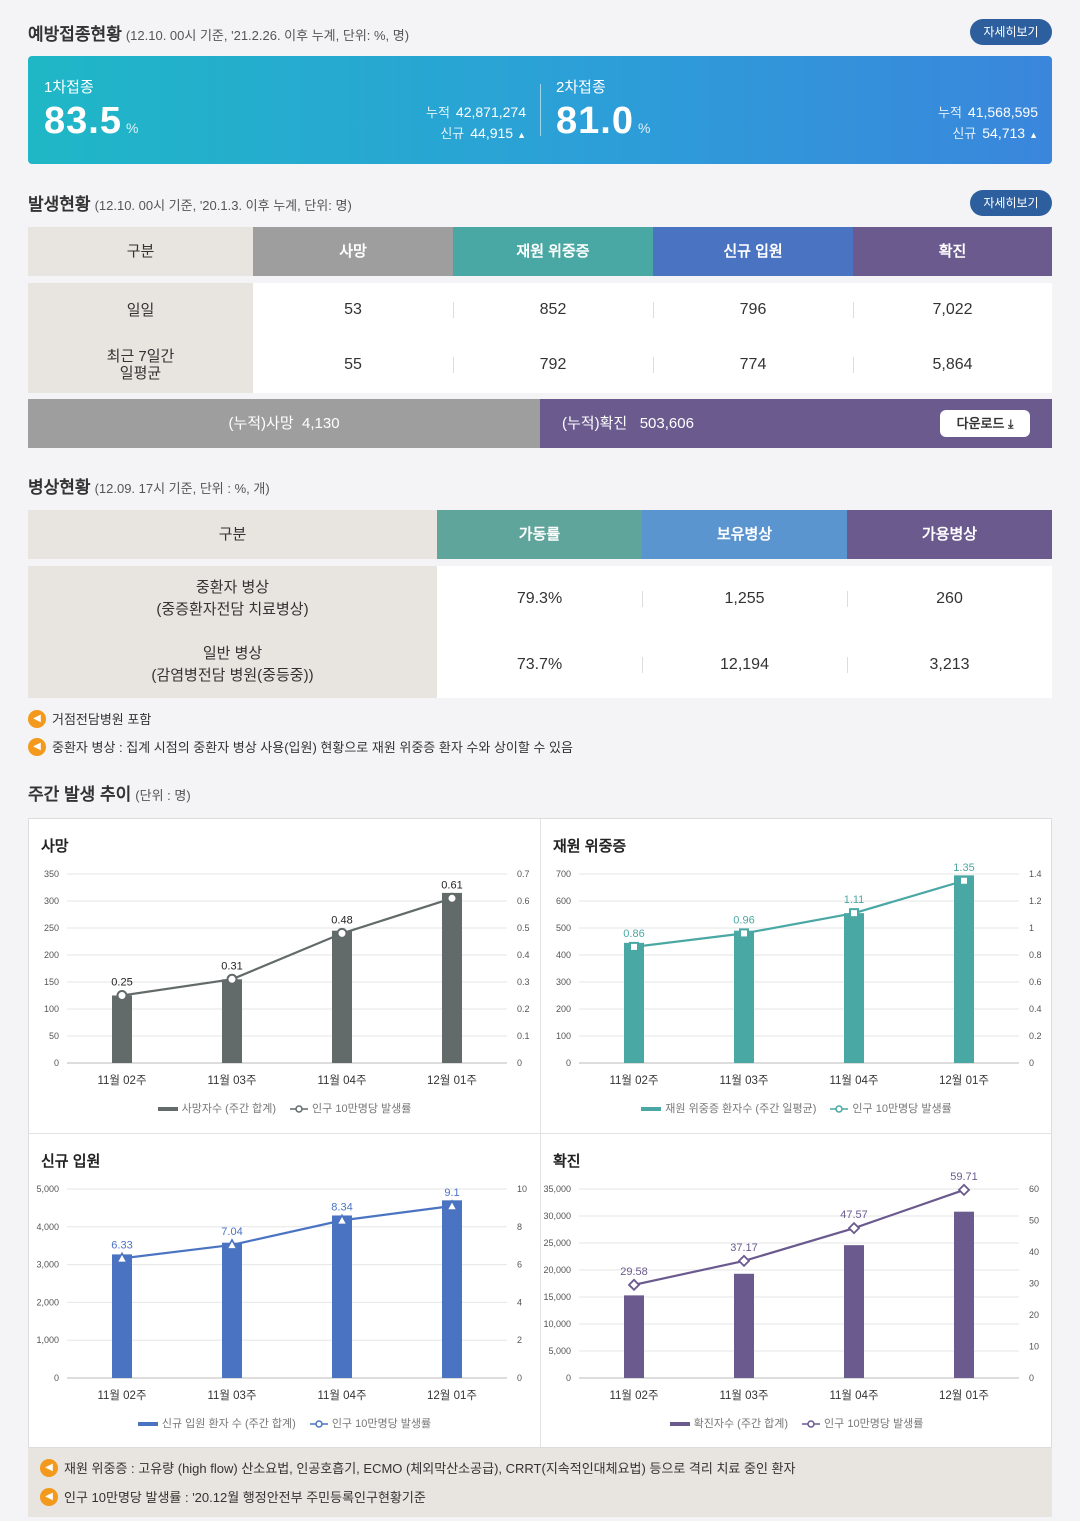 This screenshot has width=1080, height=1521. What do you see at coordinates (83, 121) in the screenshot?
I see `first-dose-pct: 83.5` at bounding box center [83, 121].